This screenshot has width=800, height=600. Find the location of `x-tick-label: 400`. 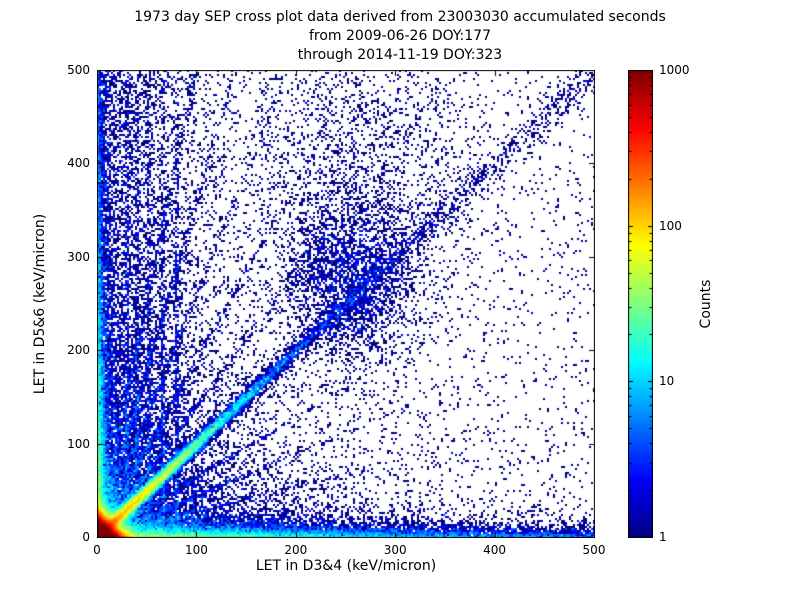

x-tick-label: 400 is located at coordinates (495, 550).